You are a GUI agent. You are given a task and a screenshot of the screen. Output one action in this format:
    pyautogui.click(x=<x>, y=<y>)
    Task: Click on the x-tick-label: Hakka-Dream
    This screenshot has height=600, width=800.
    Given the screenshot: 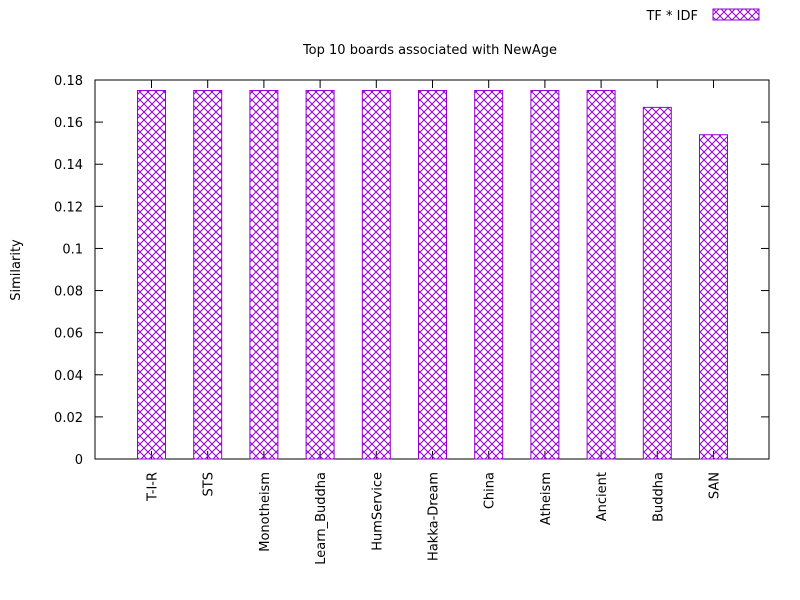 What is the action you would take?
    pyautogui.click(x=434, y=516)
    